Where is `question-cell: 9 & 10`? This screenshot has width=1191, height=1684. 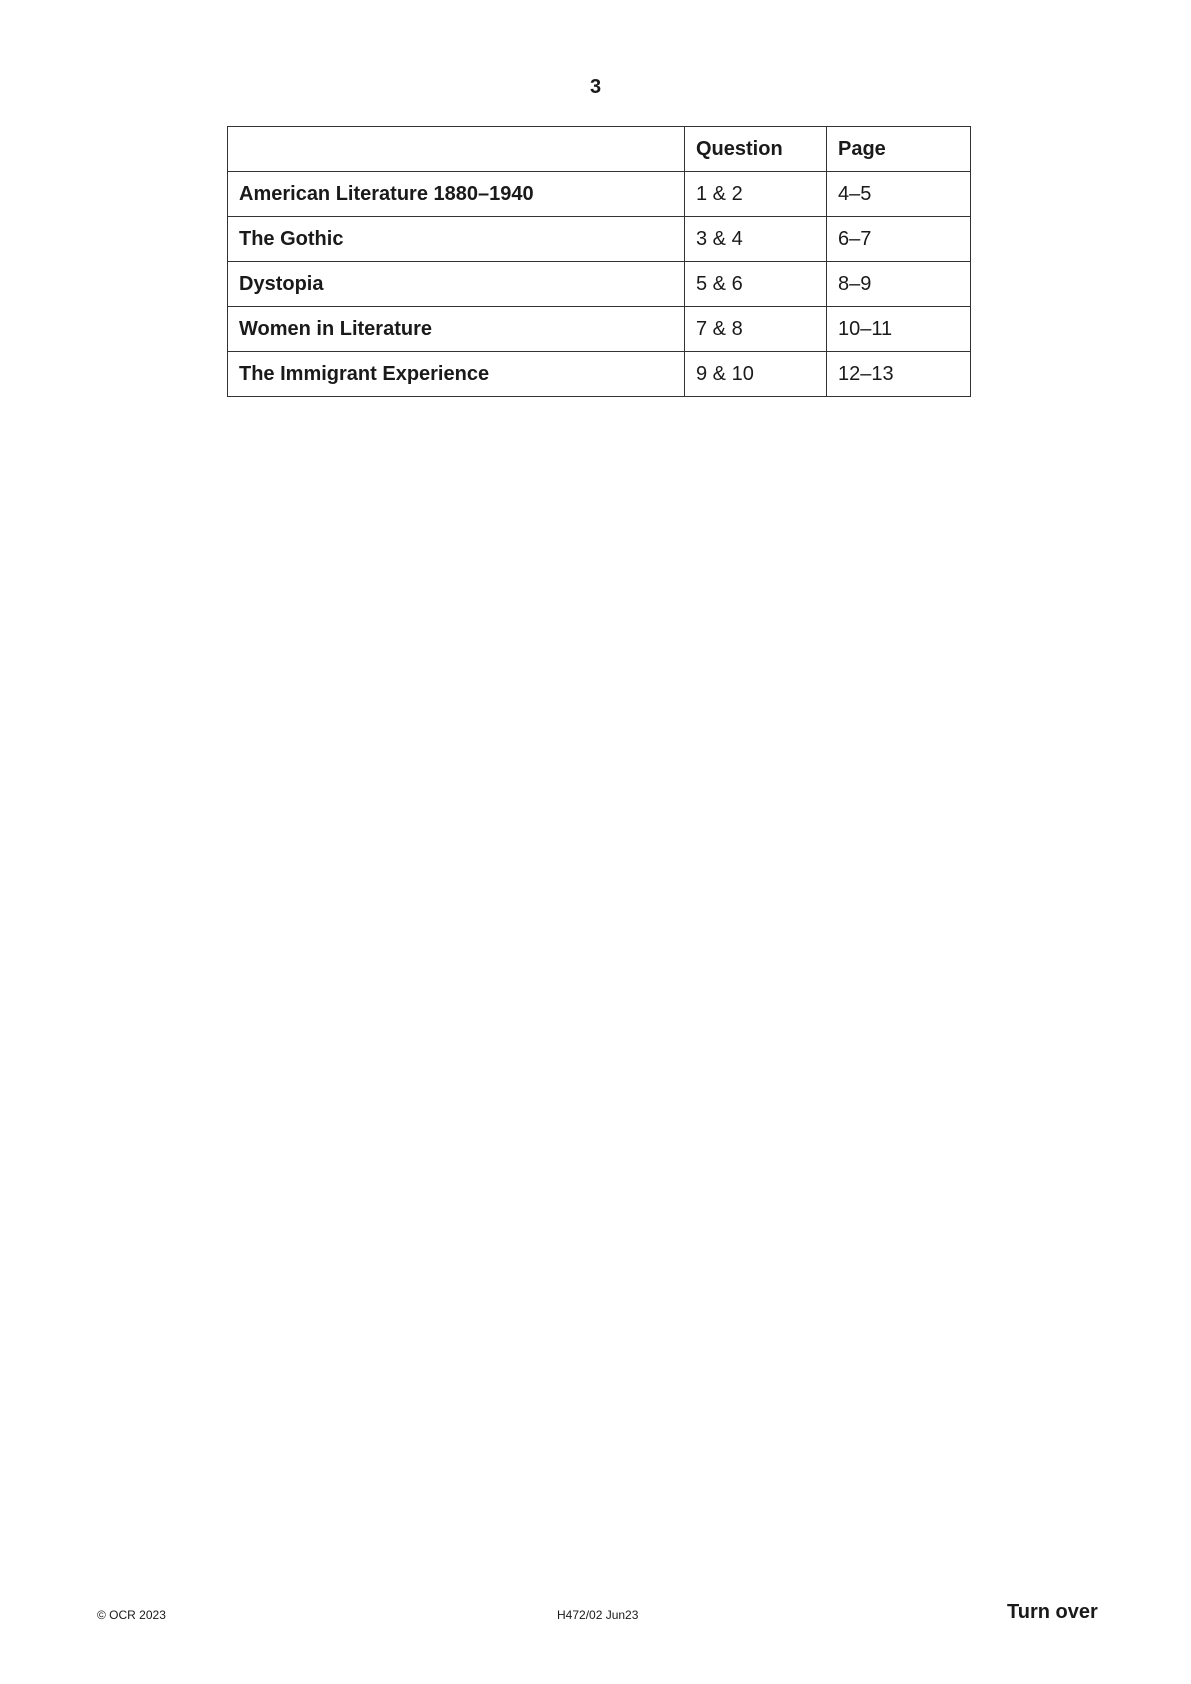
question-cell: 9 & 10 is located at coordinates (755, 374).